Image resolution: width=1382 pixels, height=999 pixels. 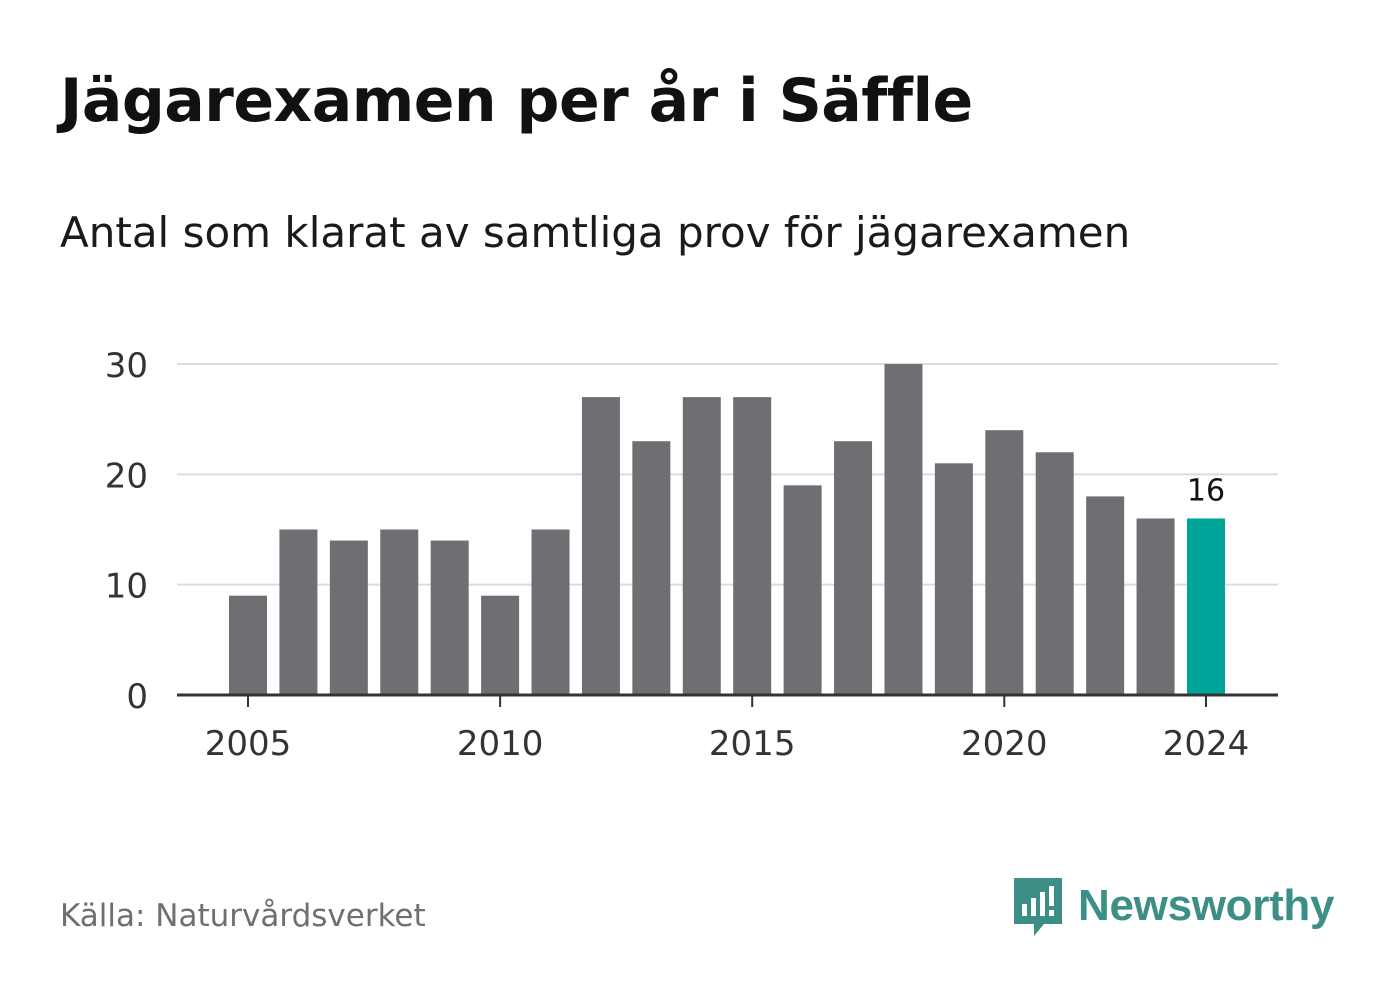 I want to click on x-tick-label: 2024, so click(x=1206, y=744).